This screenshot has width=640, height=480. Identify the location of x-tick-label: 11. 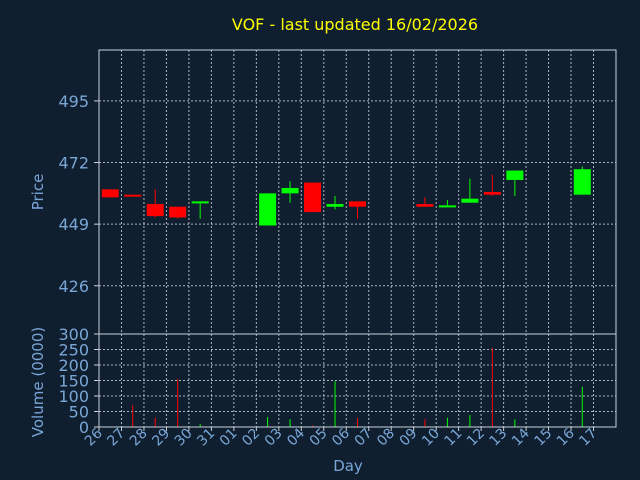
(454, 438).